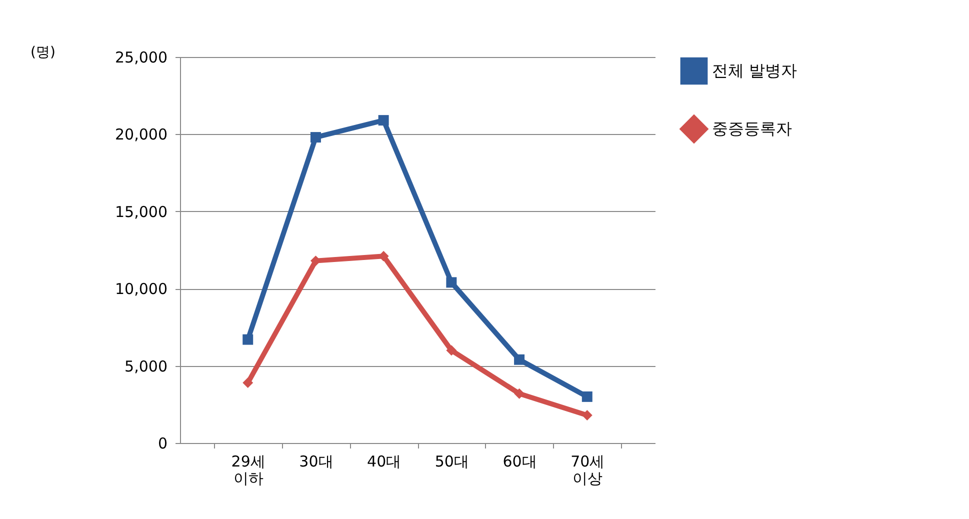 Image resolution: width=969 pixels, height=519 pixels. Describe the element at coordinates (43, 52) in the screenshot. I see `y-axis-title: (명)` at that location.